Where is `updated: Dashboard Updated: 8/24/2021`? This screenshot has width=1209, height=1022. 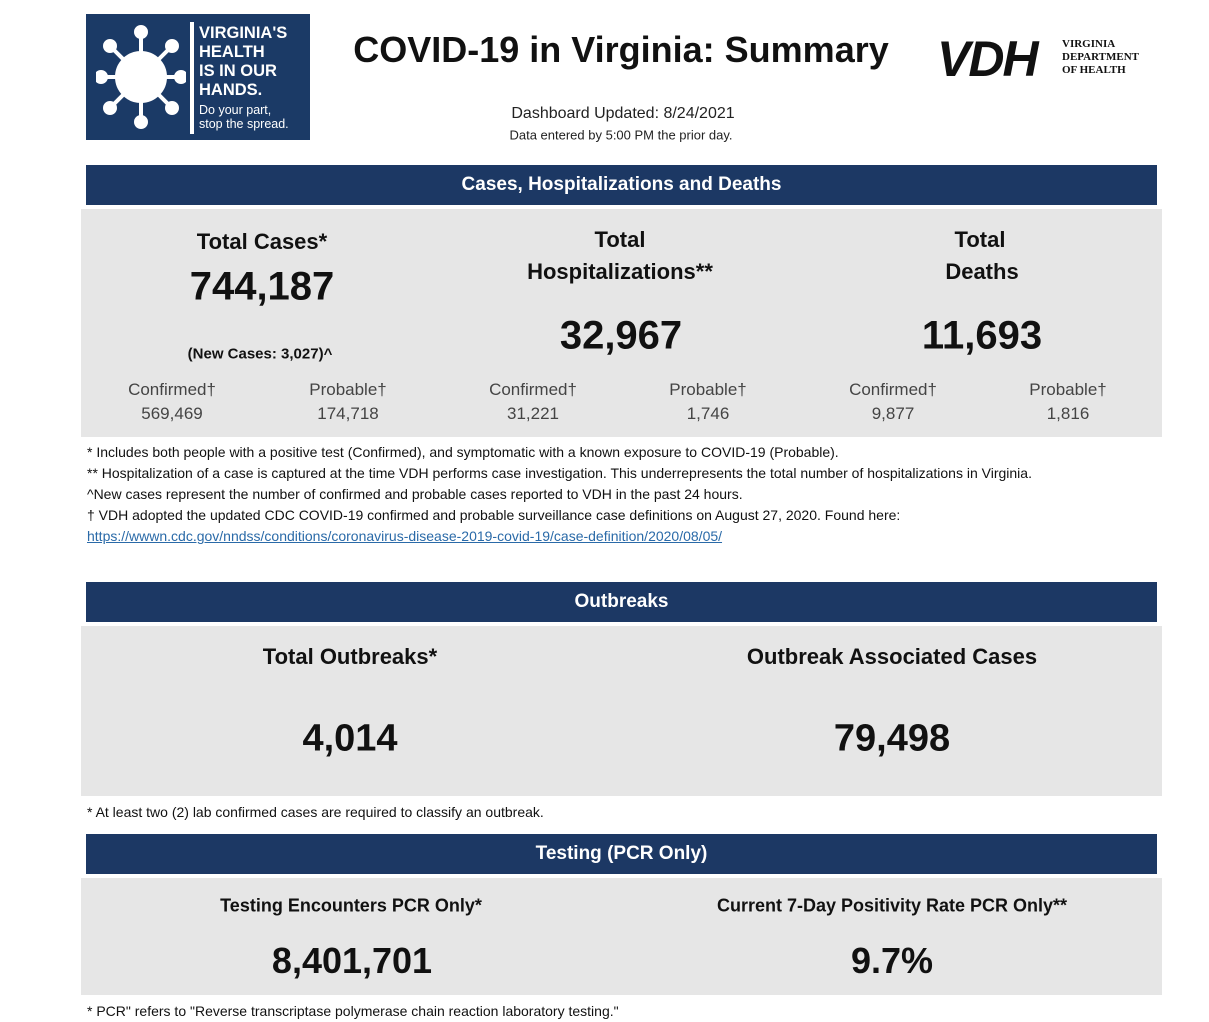
updated: Dashboard Updated: 8/24/2021 is located at coordinates (623, 113).